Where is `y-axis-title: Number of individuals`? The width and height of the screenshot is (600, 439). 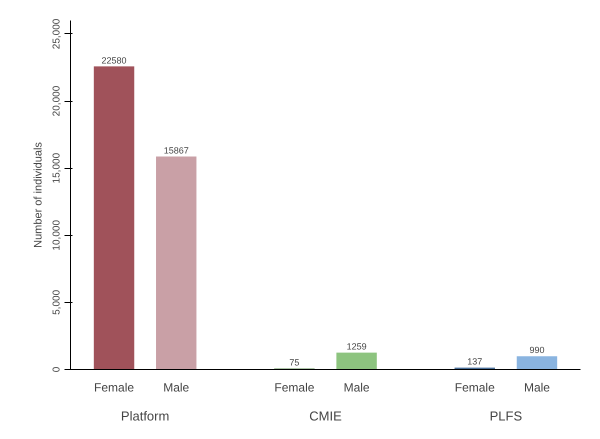
y-axis-title: Number of individuals is located at coordinates (38, 195).